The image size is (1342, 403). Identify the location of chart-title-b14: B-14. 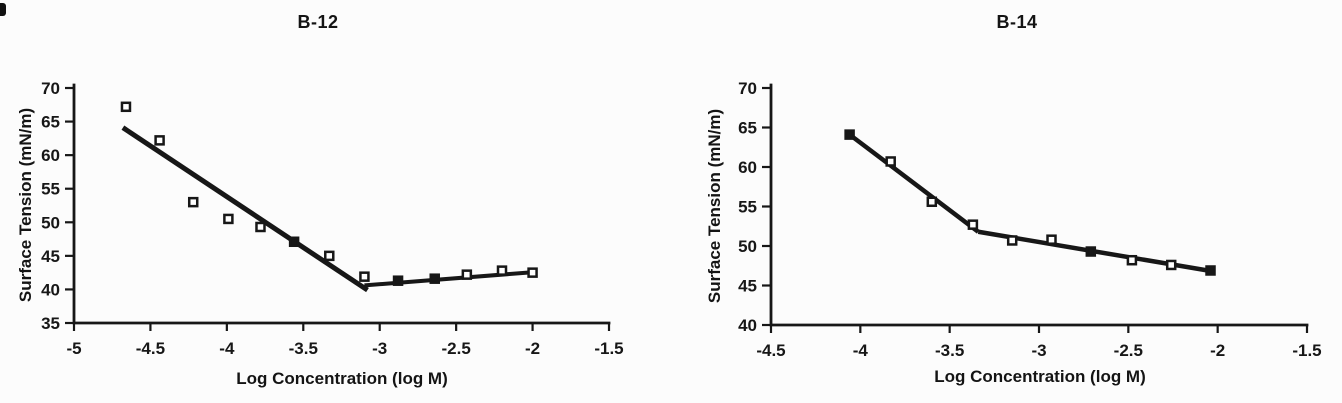
(1017, 22).